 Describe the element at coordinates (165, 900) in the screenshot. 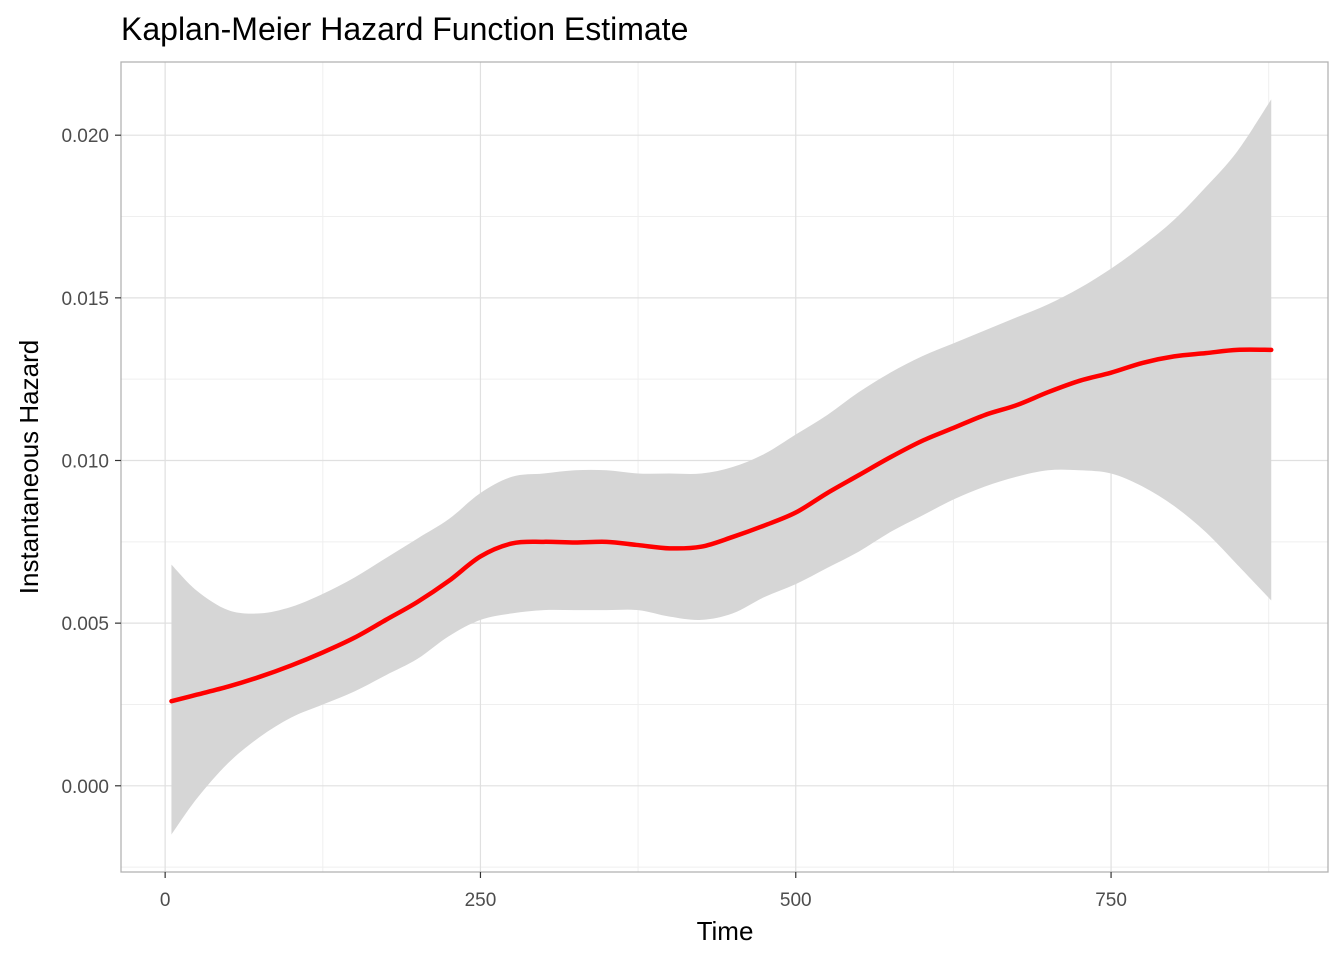

I see `x-tick-label: 0` at that location.